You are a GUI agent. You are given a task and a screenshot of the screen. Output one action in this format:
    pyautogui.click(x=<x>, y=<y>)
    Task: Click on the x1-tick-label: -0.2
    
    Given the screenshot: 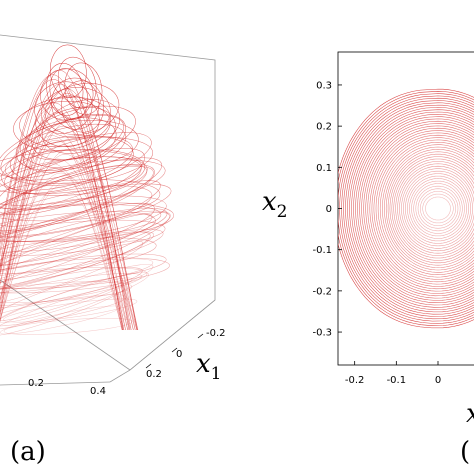 What is the action you would take?
    pyautogui.click(x=216, y=333)
    